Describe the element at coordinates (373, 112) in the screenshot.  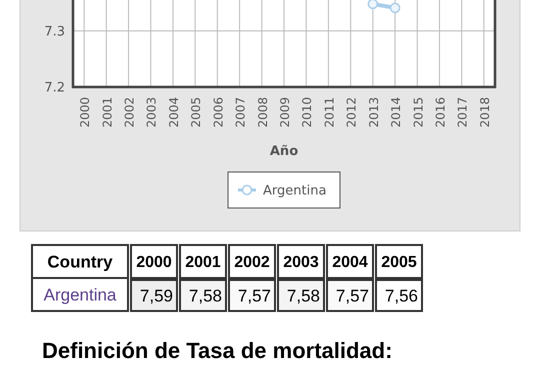
I see `x-tick-label: 2013` at that location.